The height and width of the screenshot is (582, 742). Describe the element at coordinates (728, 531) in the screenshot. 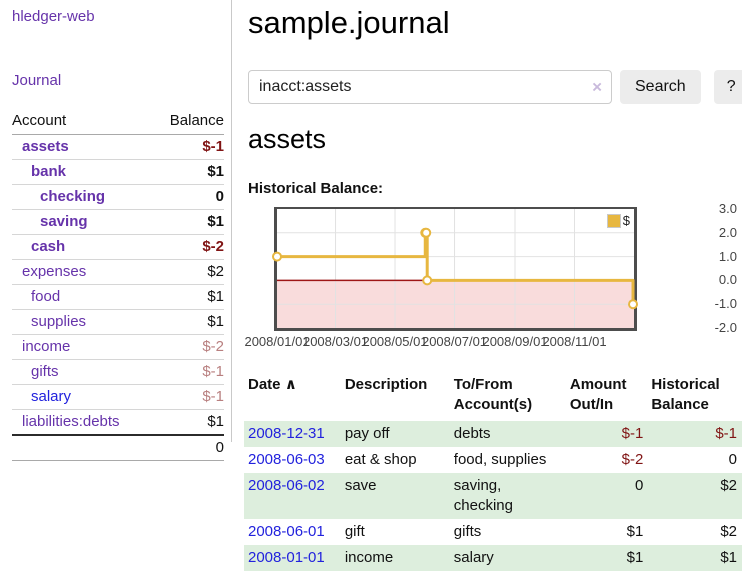

I see `transaction-balance: $2` at that location.